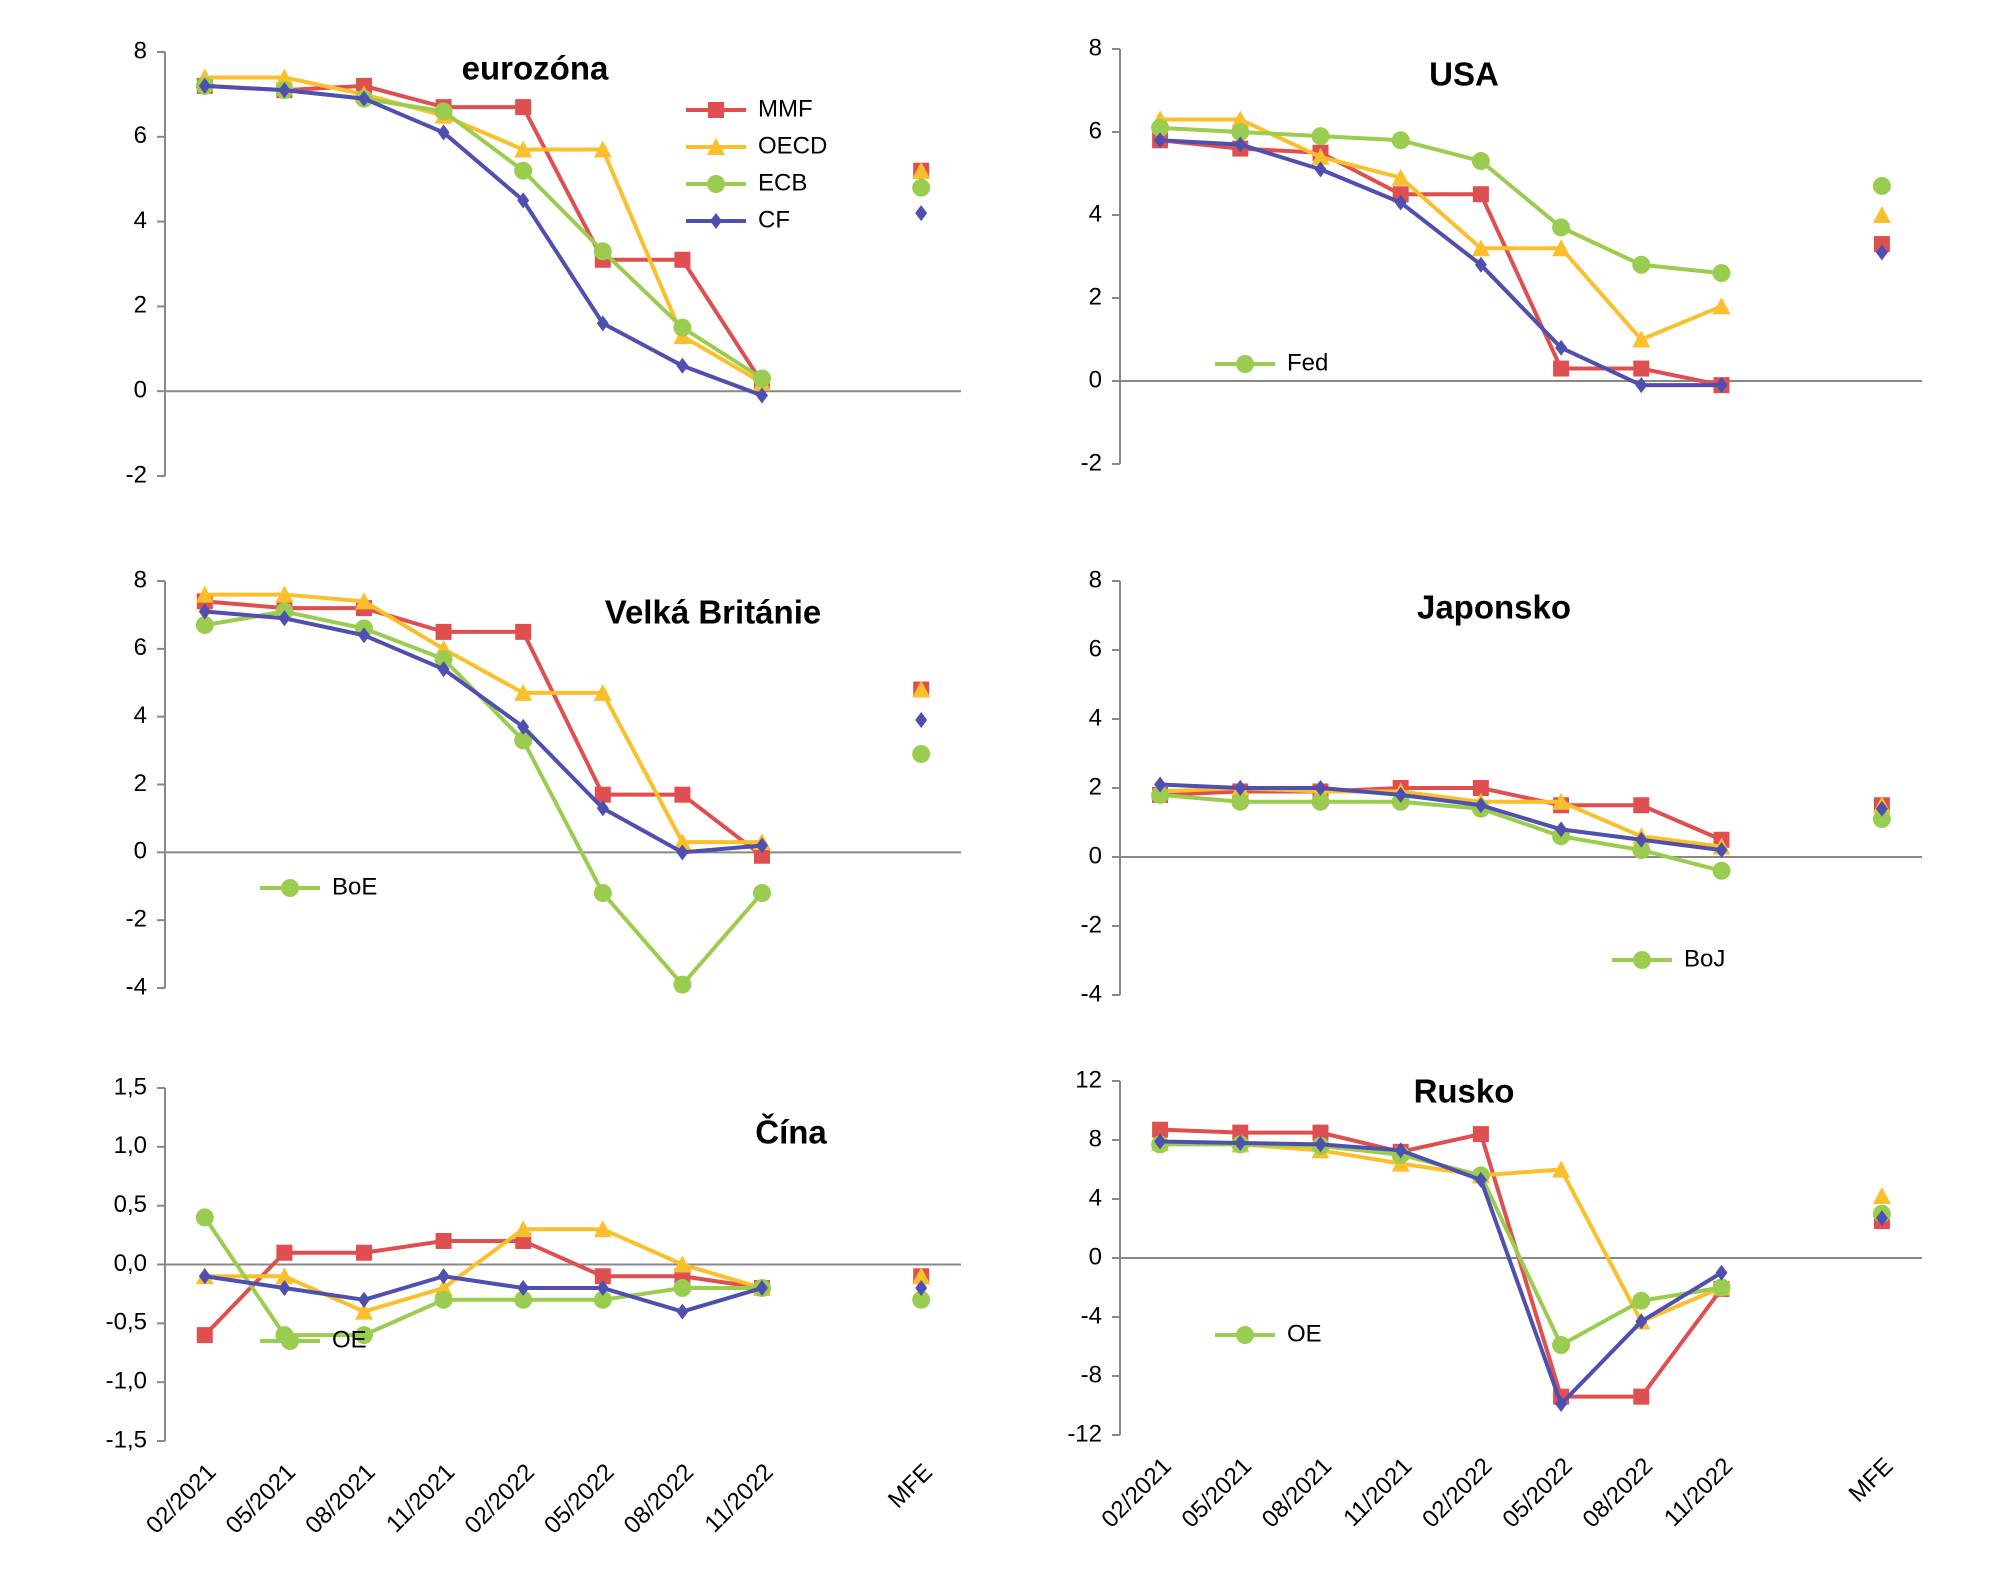 This screenshot has height=1596, width=2000. I want to click on x-tick-label: 08/2021, so click(340, 1499).